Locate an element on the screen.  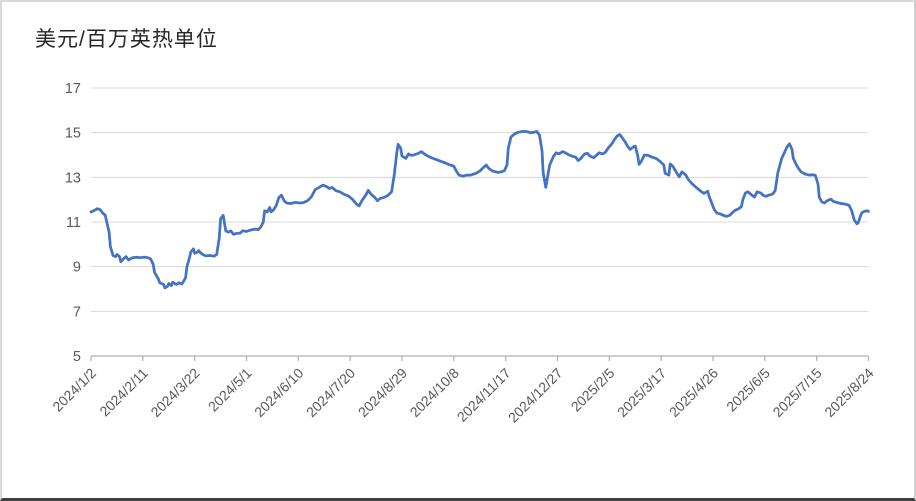
x-axis-label: 2024/7/20 is located at coordinates (331, 393).